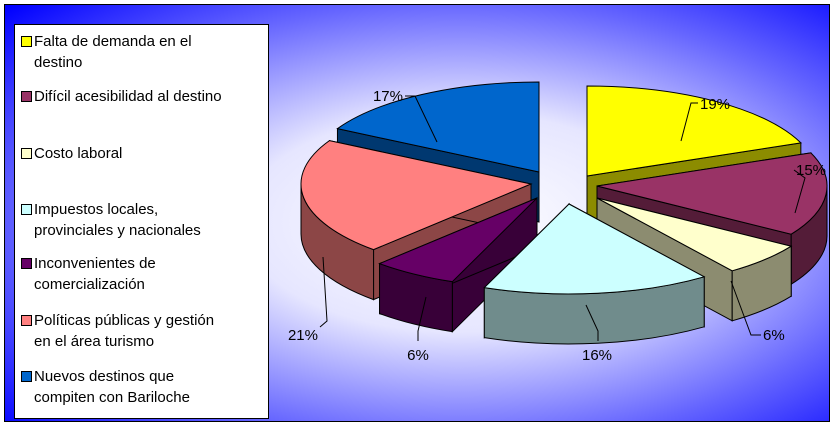 Image resolution: width=838 pixels, height=429 pixels. What do you see at coordinates (78, 153) in the screenshot?
I see `legend-label: Costo laboral` at bounding box center [78, 153].